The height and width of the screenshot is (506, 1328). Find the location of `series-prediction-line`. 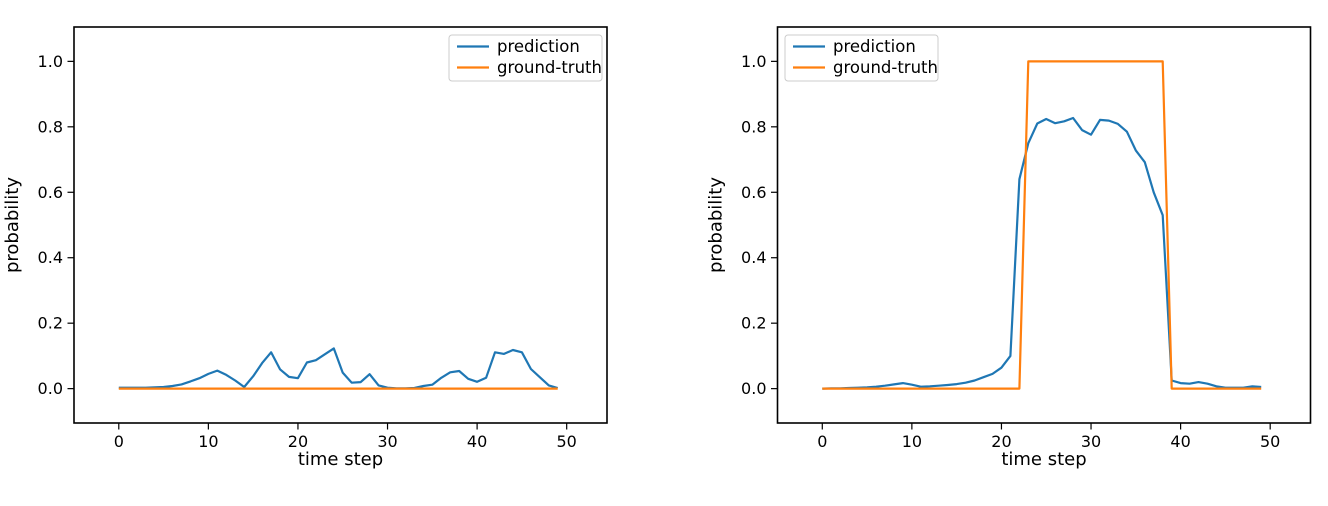

series-prediction-line is located at coordinates (338, 368).